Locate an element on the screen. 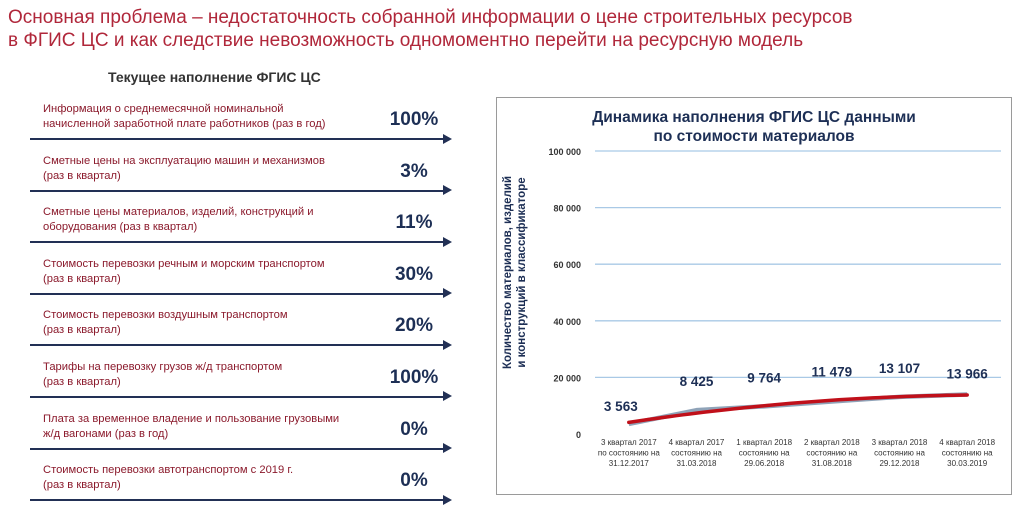 The image size is (1024, 526). x-tick-label: 29.12.2018 is located at coordinates (899, 463).